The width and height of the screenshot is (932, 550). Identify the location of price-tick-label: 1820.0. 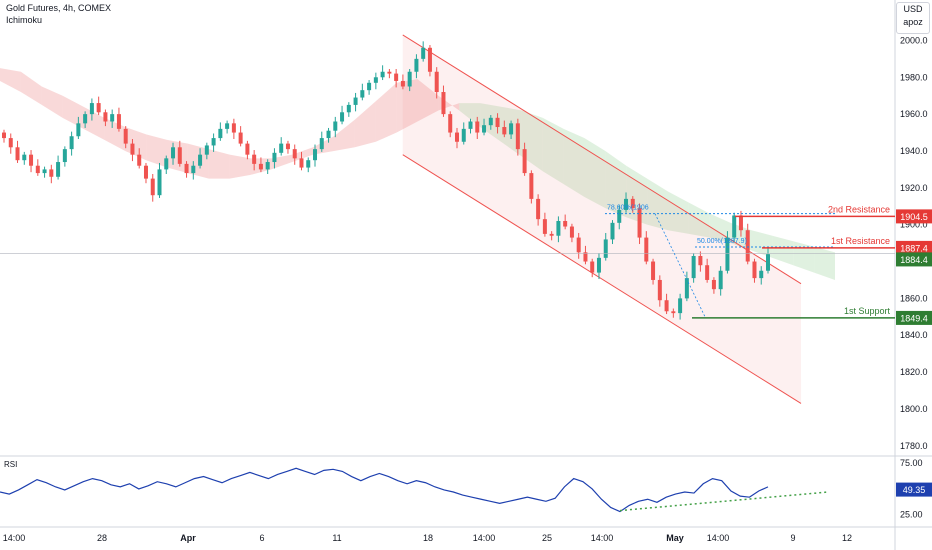
(914, 372).